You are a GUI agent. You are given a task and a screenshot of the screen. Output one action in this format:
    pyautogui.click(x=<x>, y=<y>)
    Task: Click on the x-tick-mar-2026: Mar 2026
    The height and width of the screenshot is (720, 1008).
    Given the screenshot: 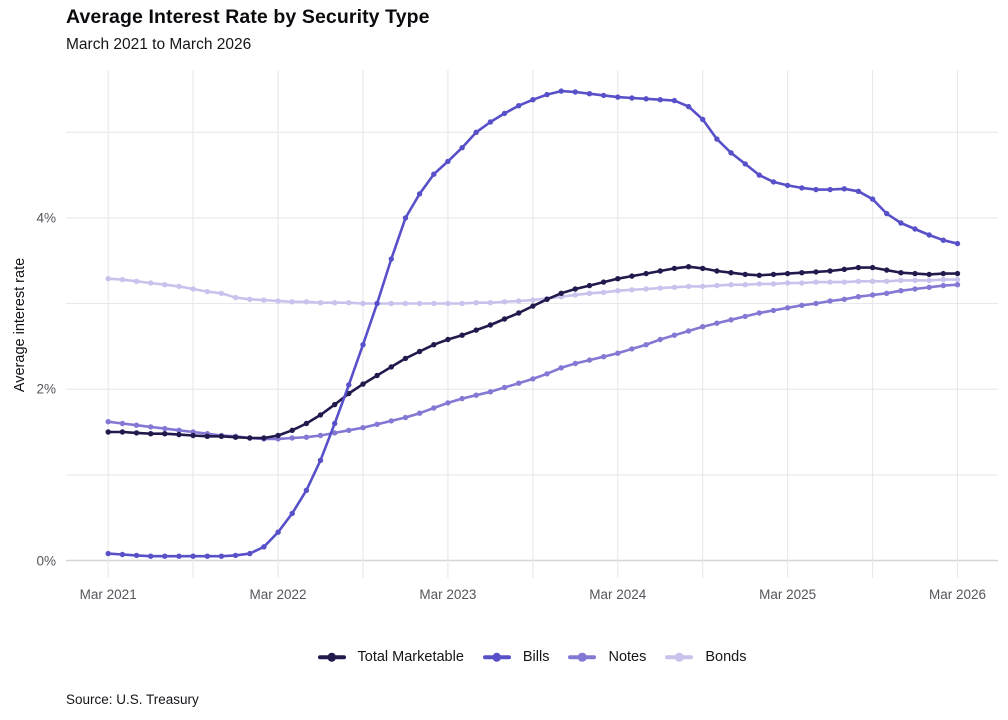 What is the action you would take?
    pyautogui.click(x=957, y=594)
    